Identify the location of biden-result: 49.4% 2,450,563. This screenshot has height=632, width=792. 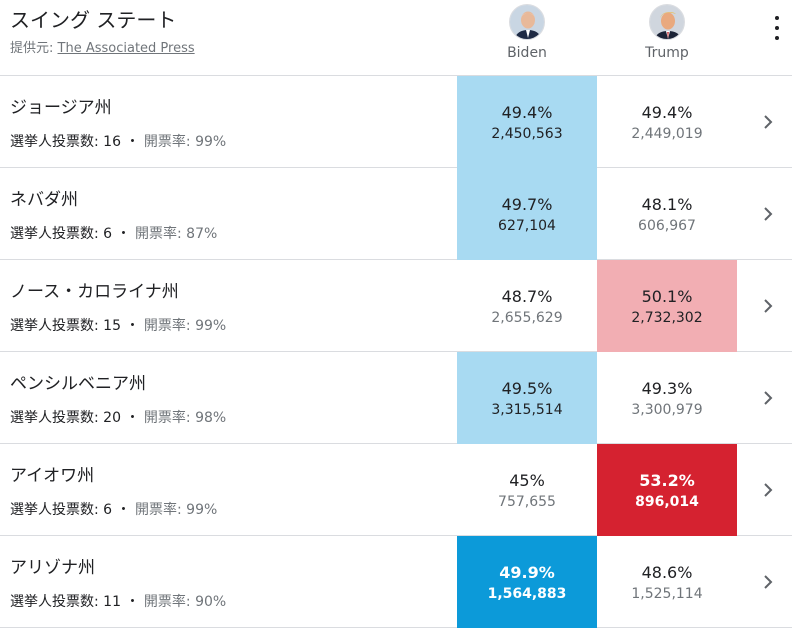
(527, 122).